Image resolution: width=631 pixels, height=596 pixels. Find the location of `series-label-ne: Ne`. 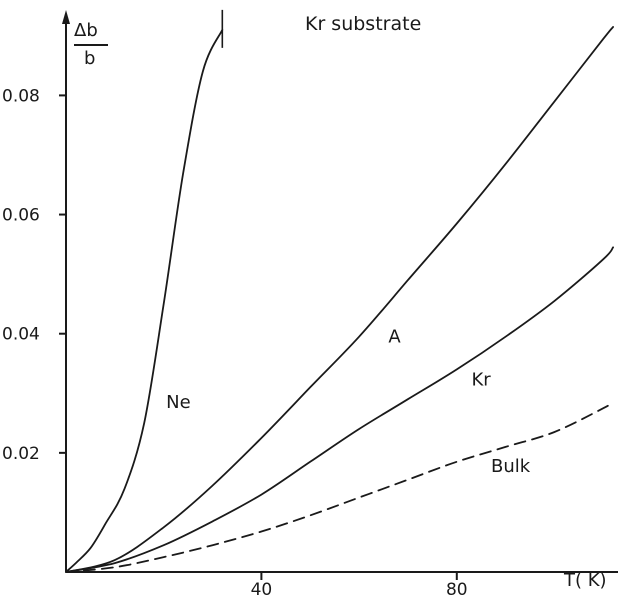

series-label-ne: Ne is located at coordinates (178, 402).